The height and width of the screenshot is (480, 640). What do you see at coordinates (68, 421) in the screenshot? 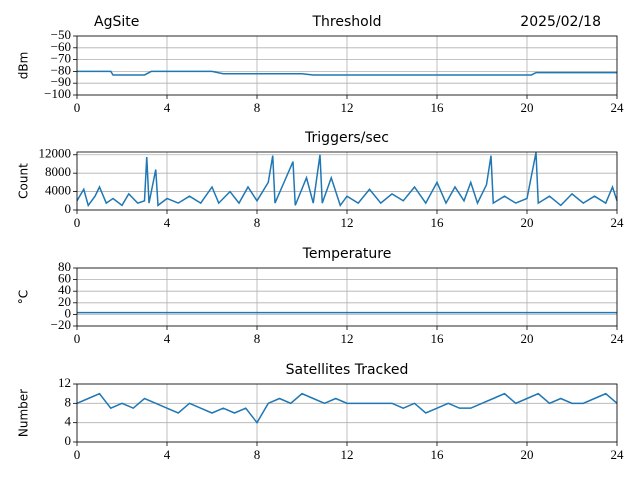
I see `y-tick-label: 4` at bounding box center [68, 421].